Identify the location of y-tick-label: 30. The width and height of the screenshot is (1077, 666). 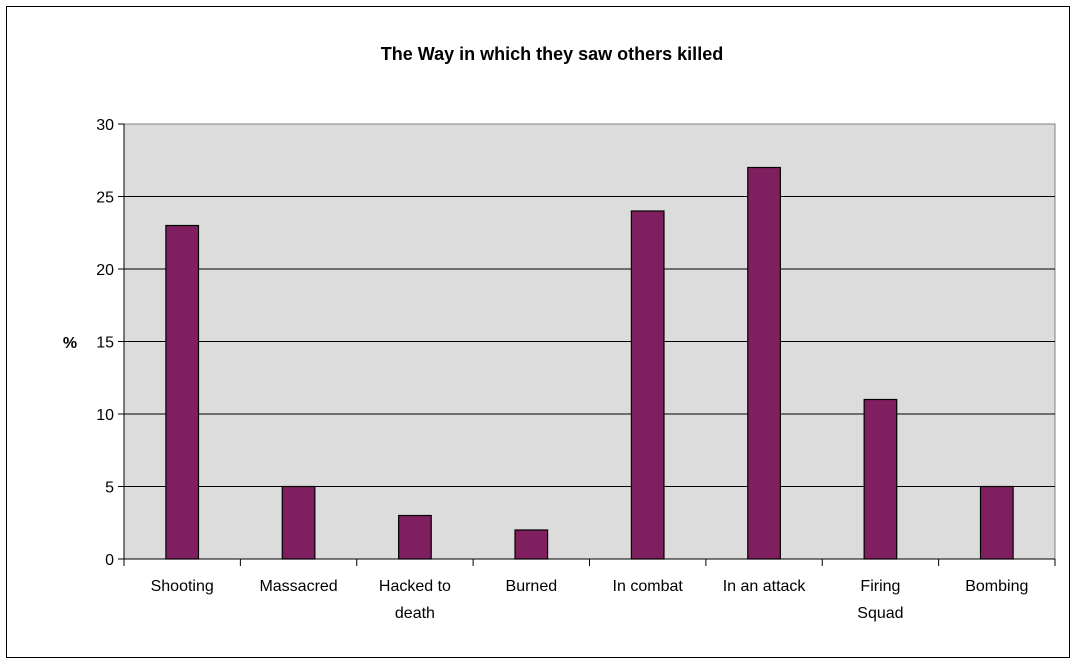
(105, 125).